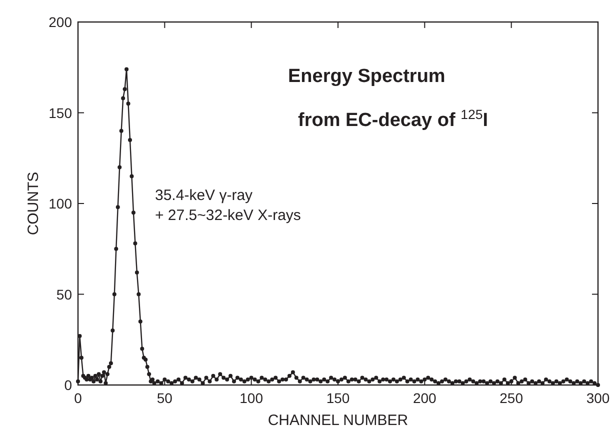 This screenshot has height=435, width=614. Describe the element at coordinates (60, 22) in the screenshot. I see `y-tick-label: 200` at that location.